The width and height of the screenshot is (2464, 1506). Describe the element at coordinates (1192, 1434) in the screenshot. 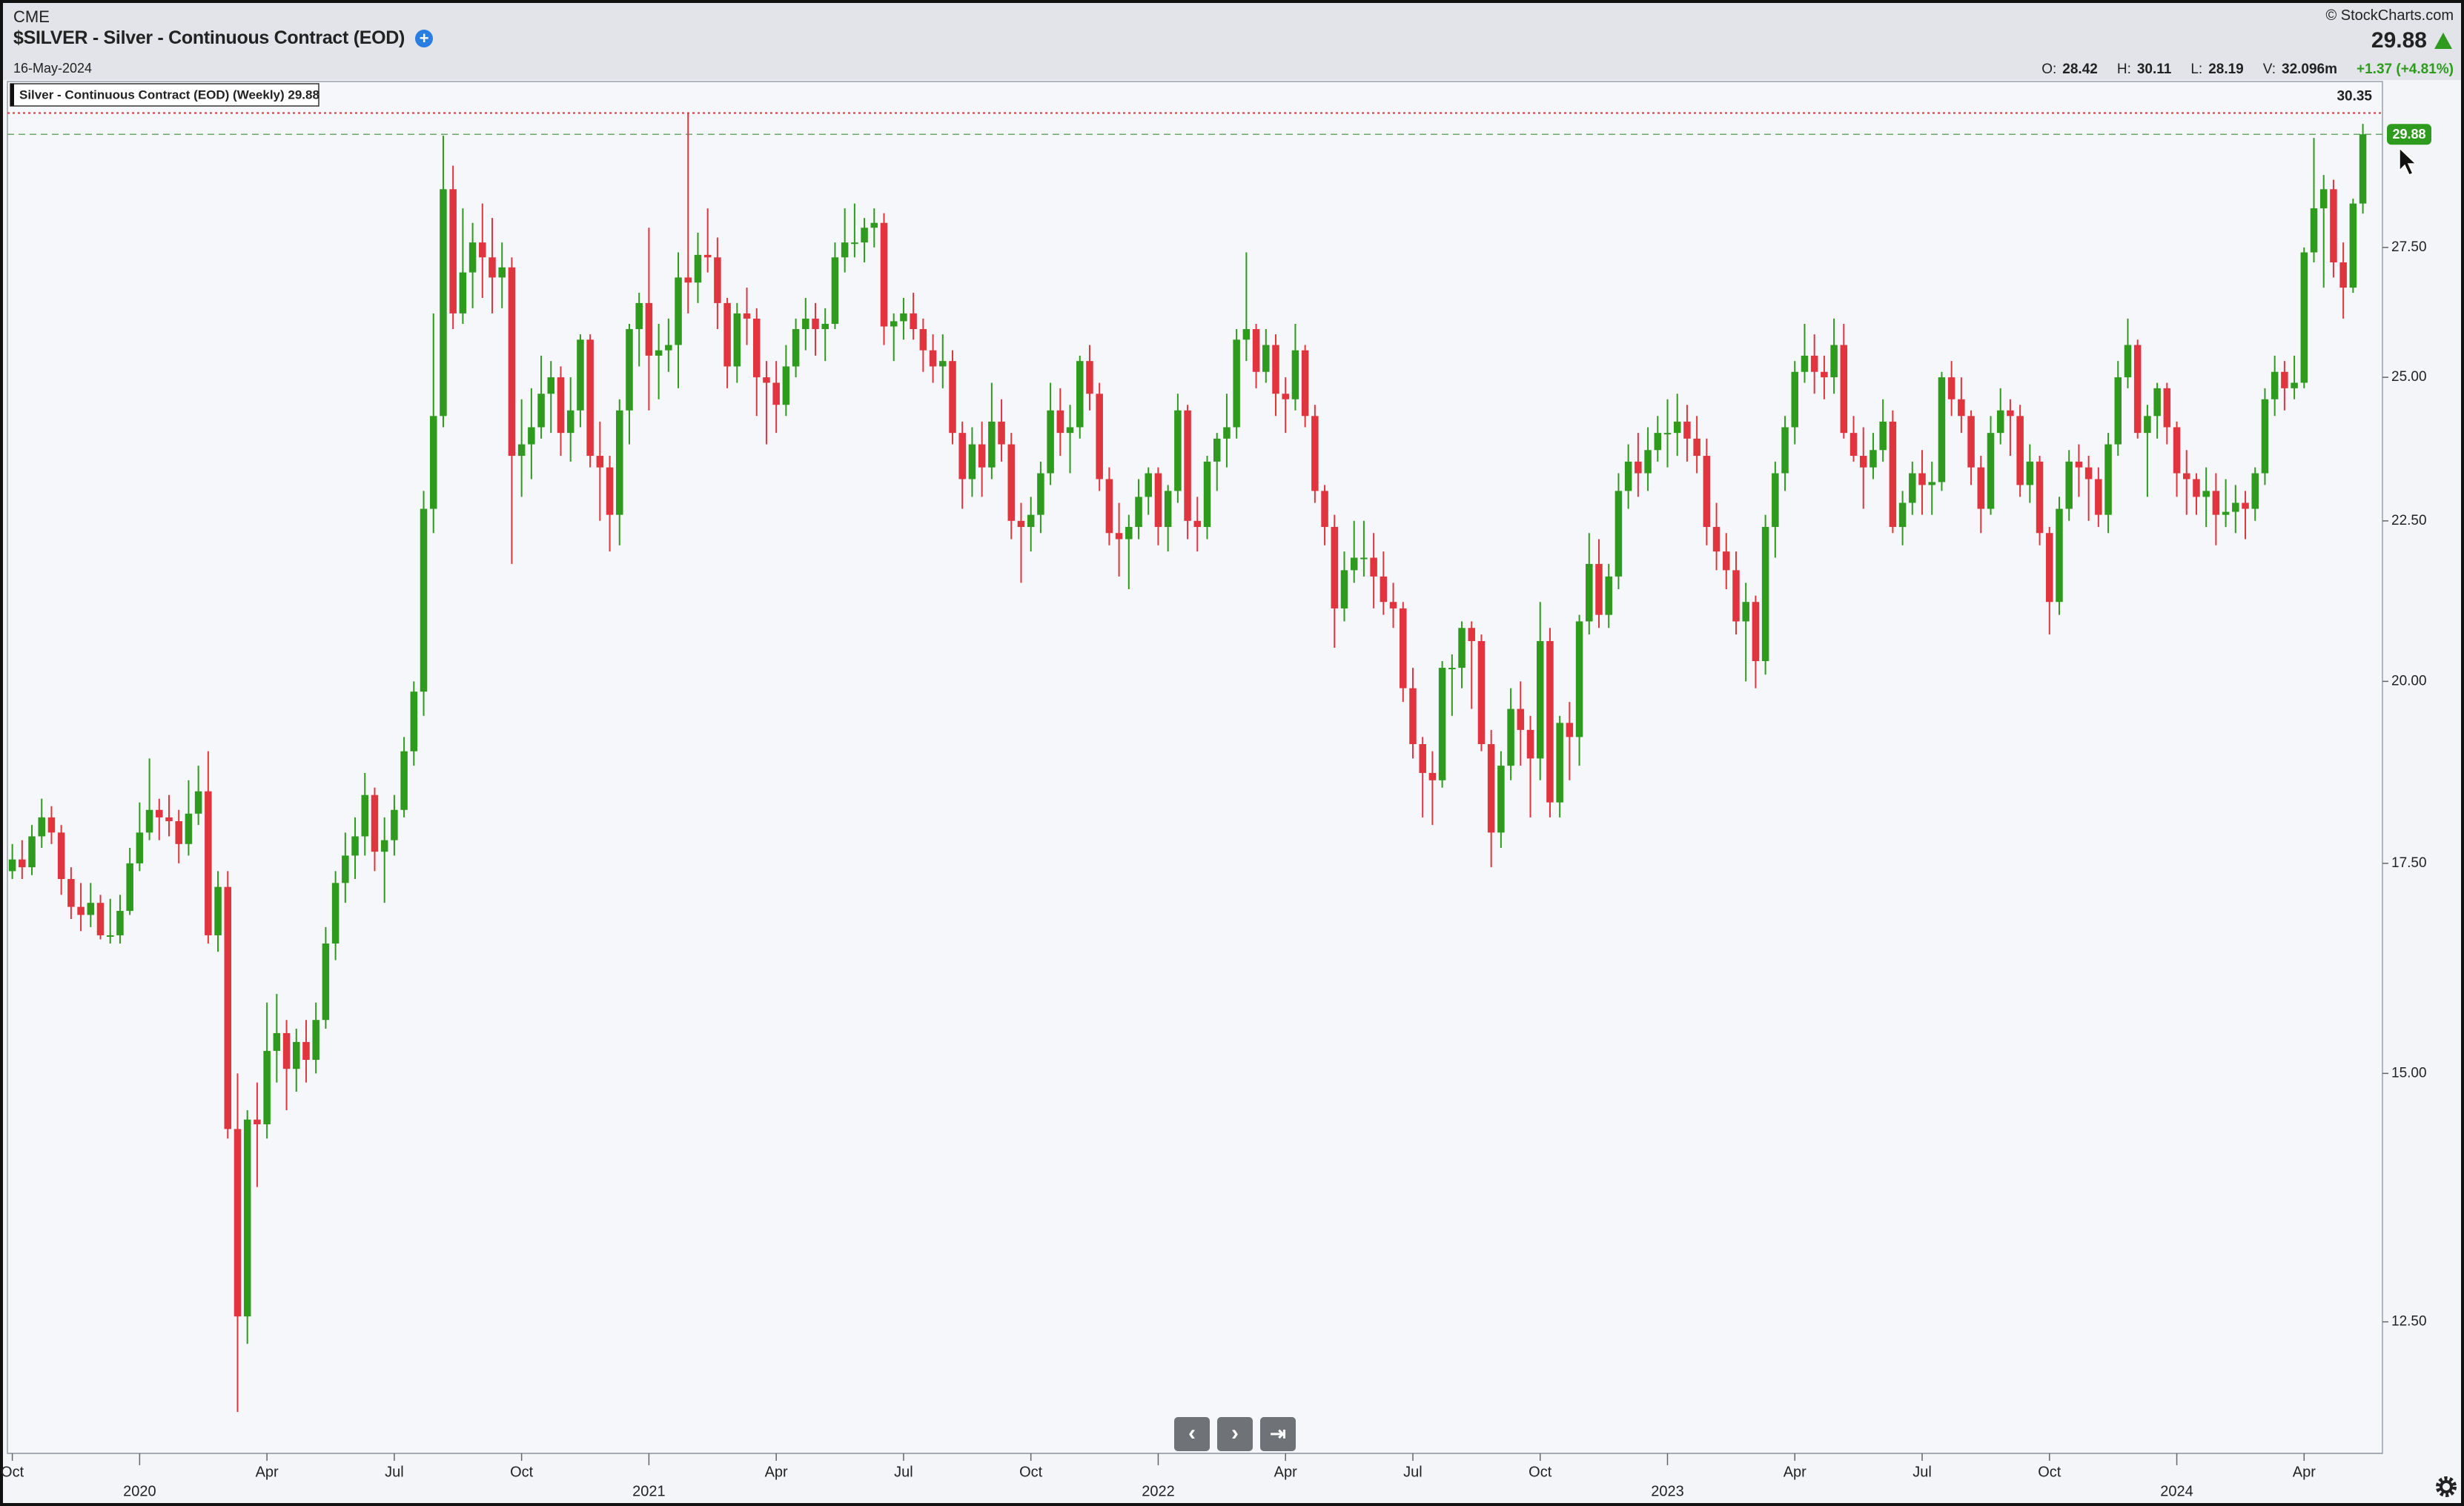

I see `scroll-left-button: ‹` at that location.